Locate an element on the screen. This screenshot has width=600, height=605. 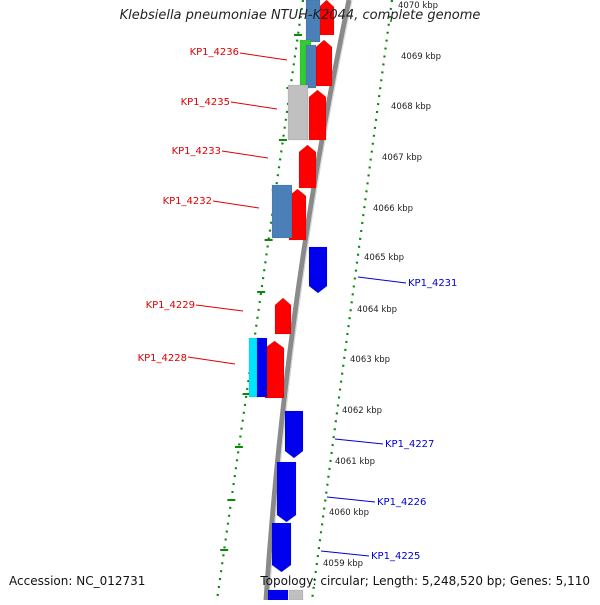
scale-label: 4065 kbp is located at coordinates (384, 258).